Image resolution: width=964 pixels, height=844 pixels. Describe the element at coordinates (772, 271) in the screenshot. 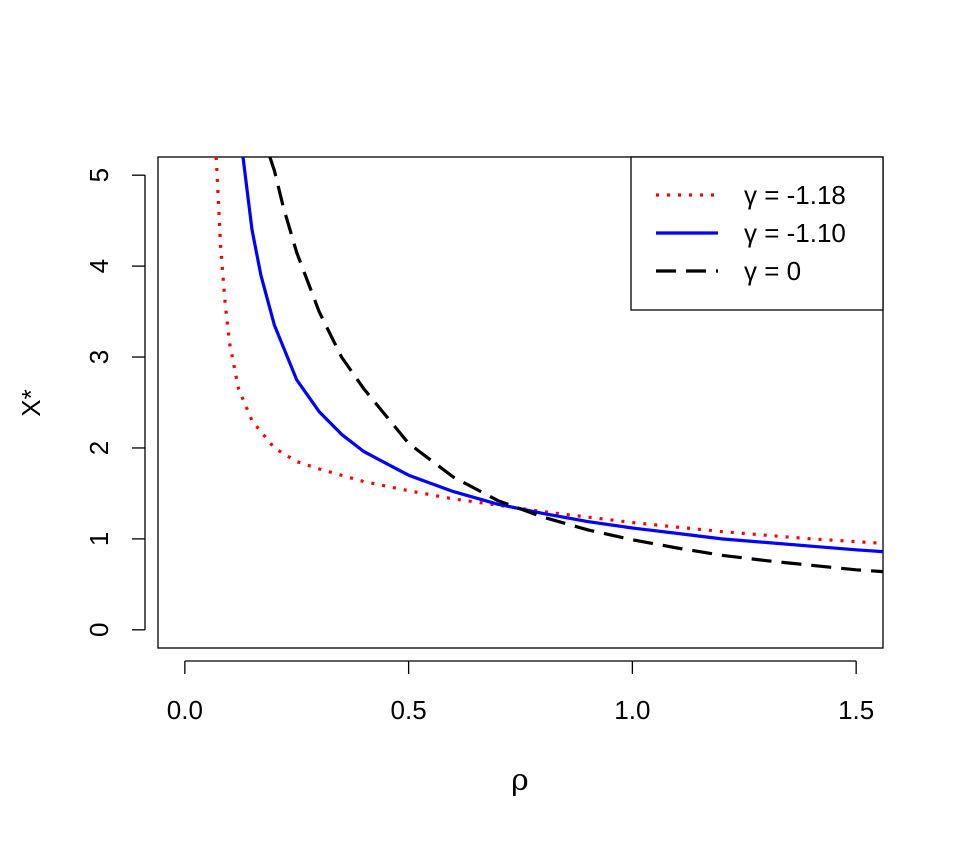

I see `legend-label-2: γ = 0` at that location.